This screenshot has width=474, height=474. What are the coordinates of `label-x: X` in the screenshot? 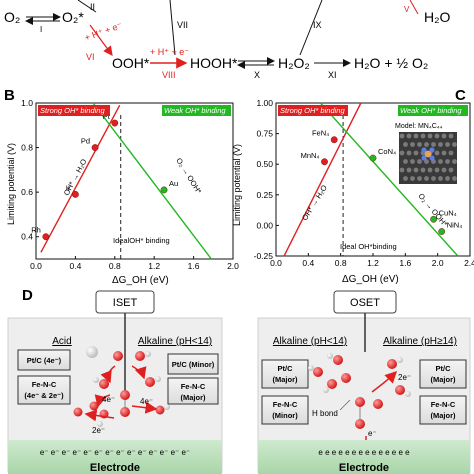 It's located at (257, 75).